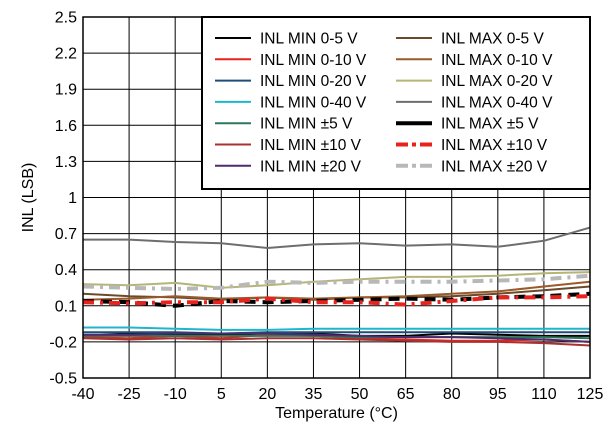  I want to click on legend-label: INL MAX 0-40 V, so click(497, 102).